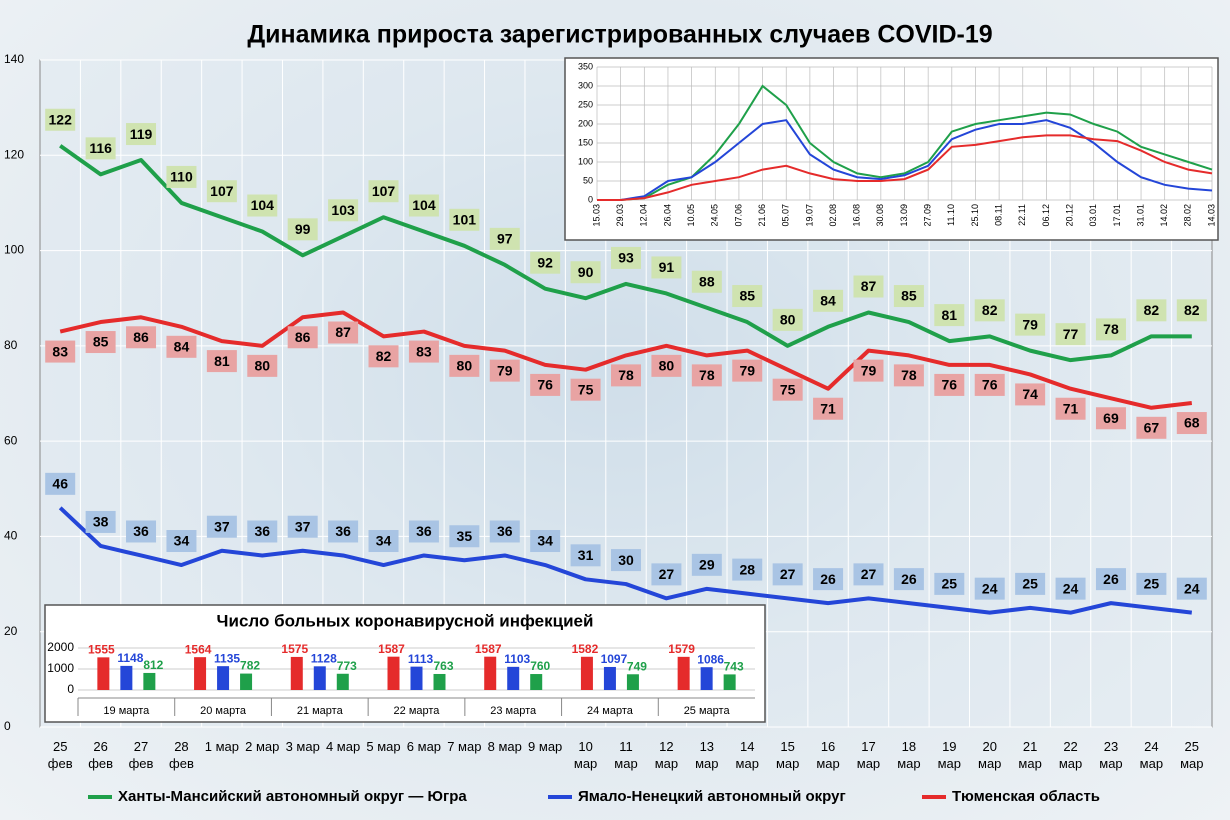 The width and height of the screenshot is (1230, 820). What do you see at coordinates (809, 215) in the screenshot?
I see `inset-x-tick-label: 19.07` at bounding box center [809, 215].